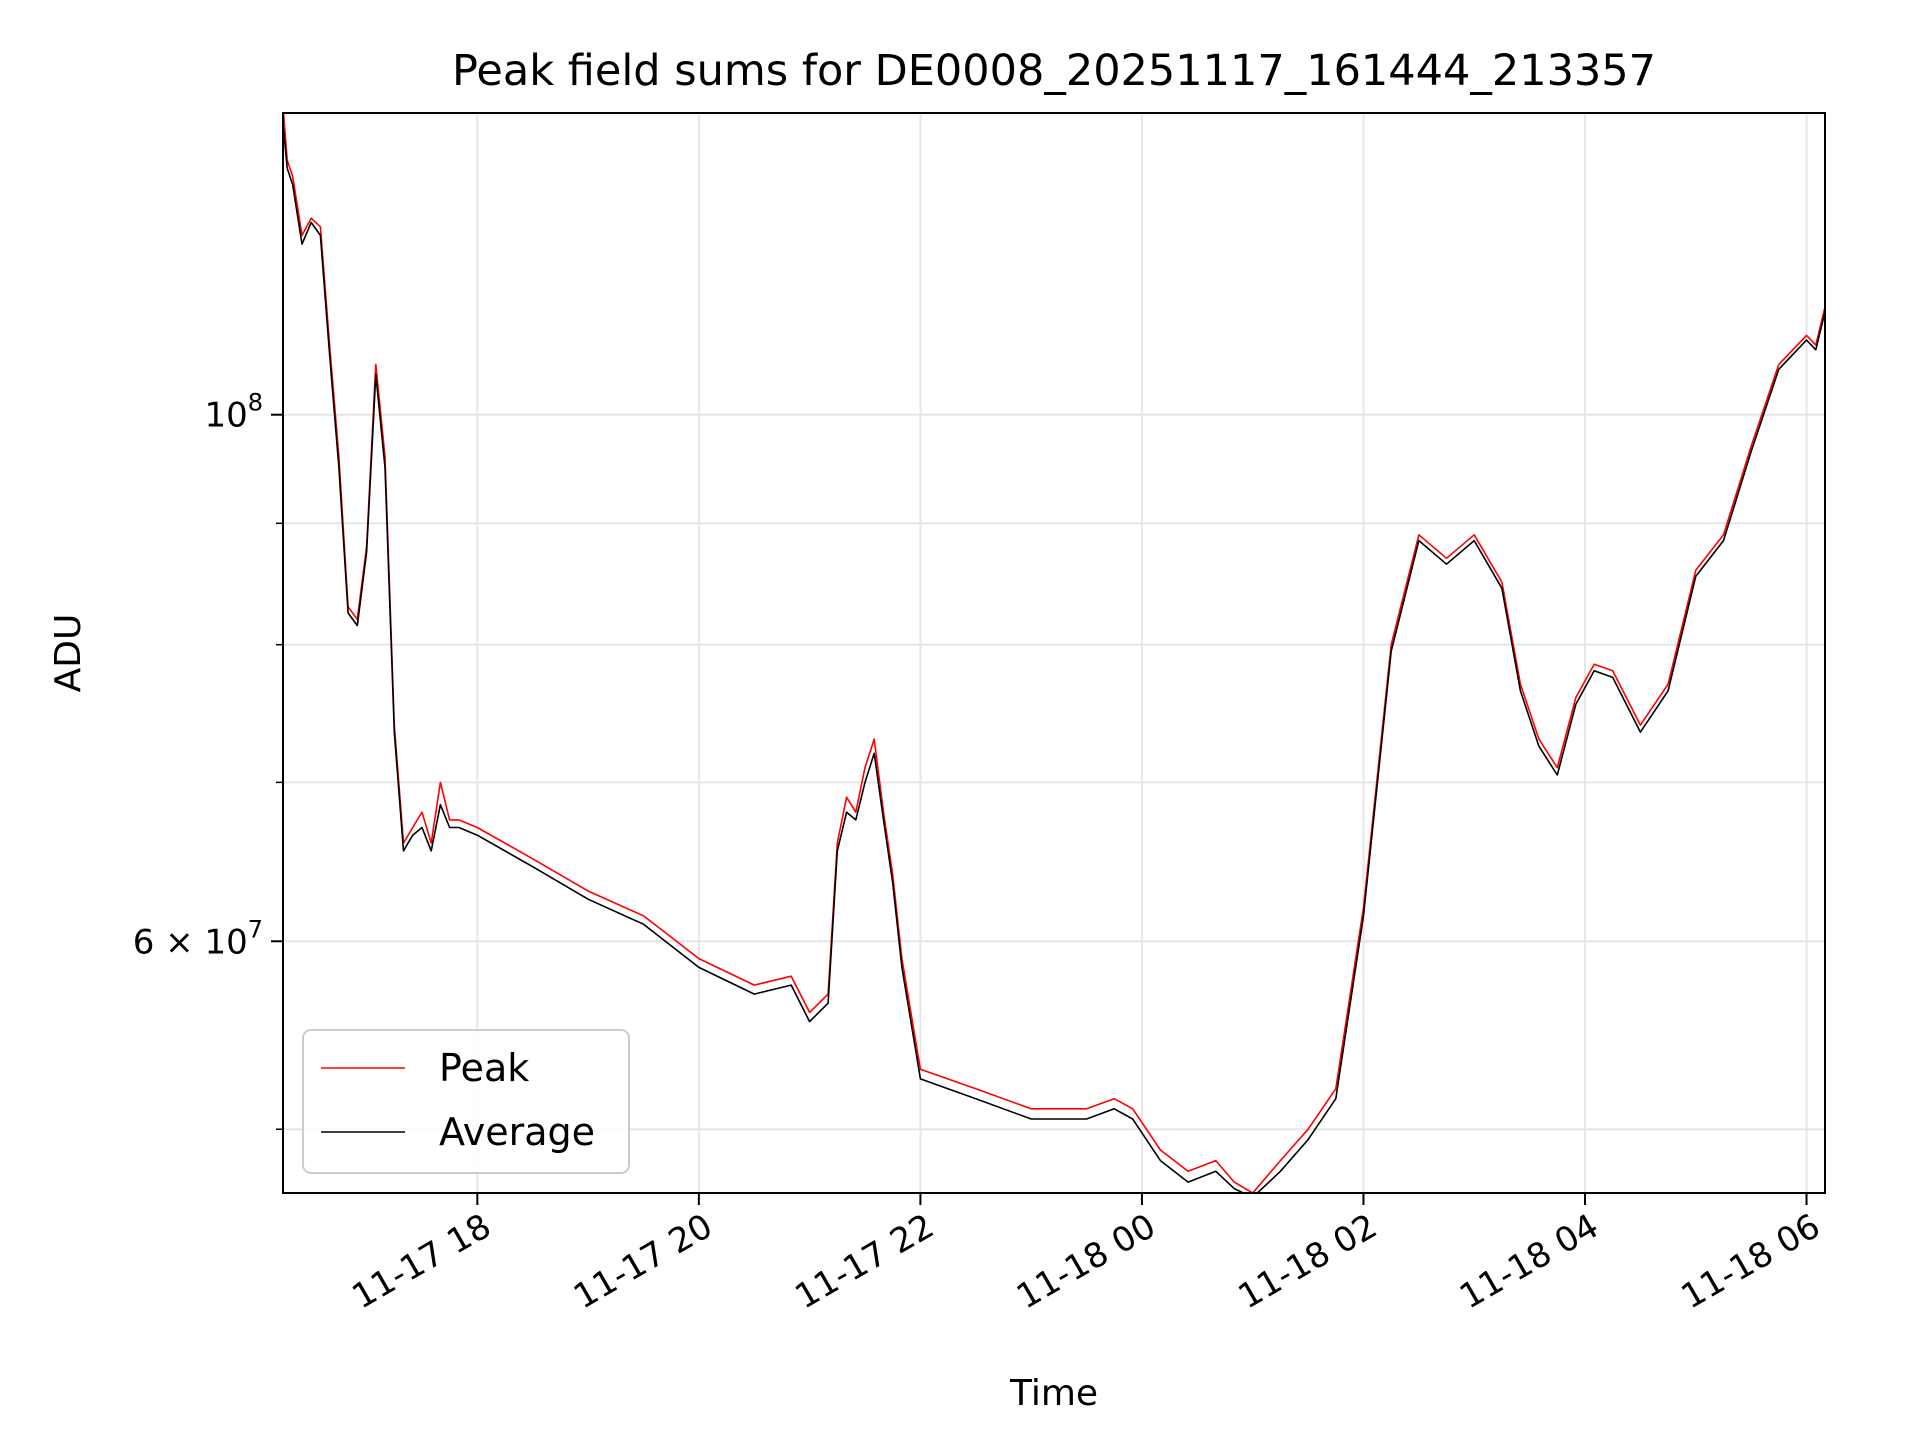 The width and height of the screenshot is (1920, 1440). What do you see at coordinates (421, 1261) in the screenshot?
I see `x-tick-label: 11-17 18` at bounding box center [421, 1261].